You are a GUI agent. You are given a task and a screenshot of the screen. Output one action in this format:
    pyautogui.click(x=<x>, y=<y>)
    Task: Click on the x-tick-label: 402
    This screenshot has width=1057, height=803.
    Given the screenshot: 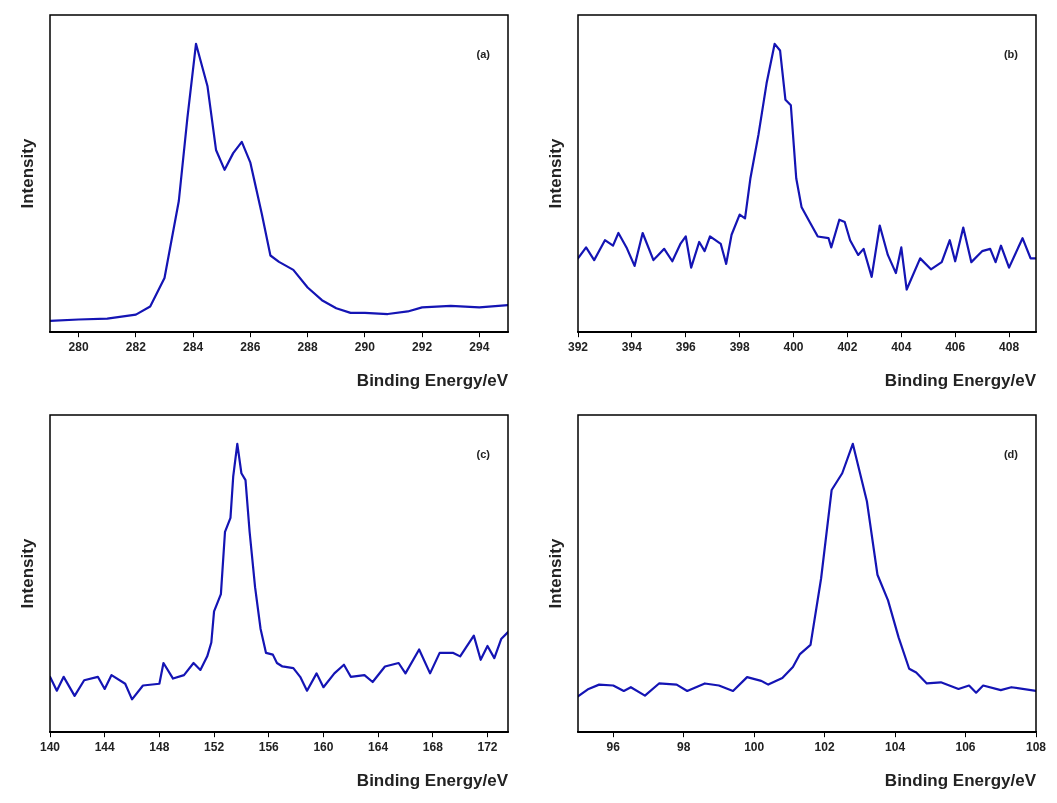 What is the action you would take?
    pyautogui.click(x=847, y=346)
    